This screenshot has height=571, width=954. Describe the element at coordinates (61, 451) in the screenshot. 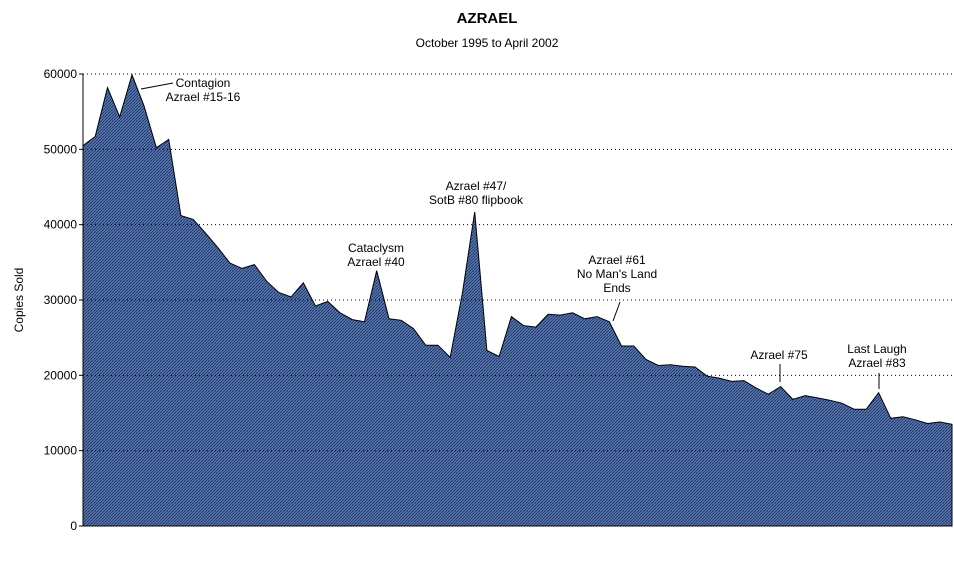

I see `y-tick-label: 10000` at that location.